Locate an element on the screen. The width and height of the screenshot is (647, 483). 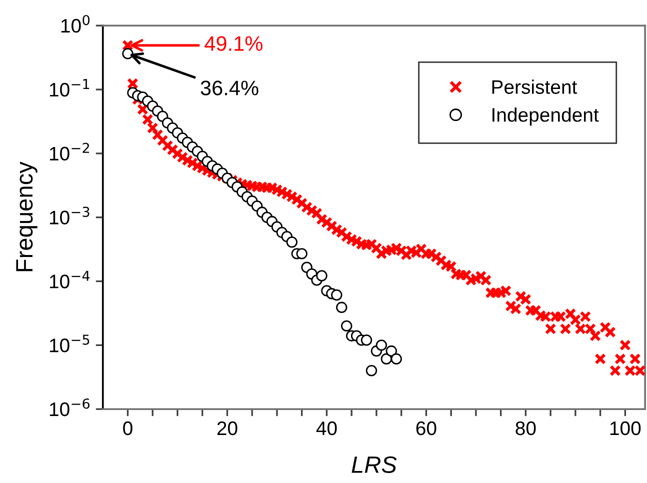
annotation: 49.1% is located at coordinates (233, 43).